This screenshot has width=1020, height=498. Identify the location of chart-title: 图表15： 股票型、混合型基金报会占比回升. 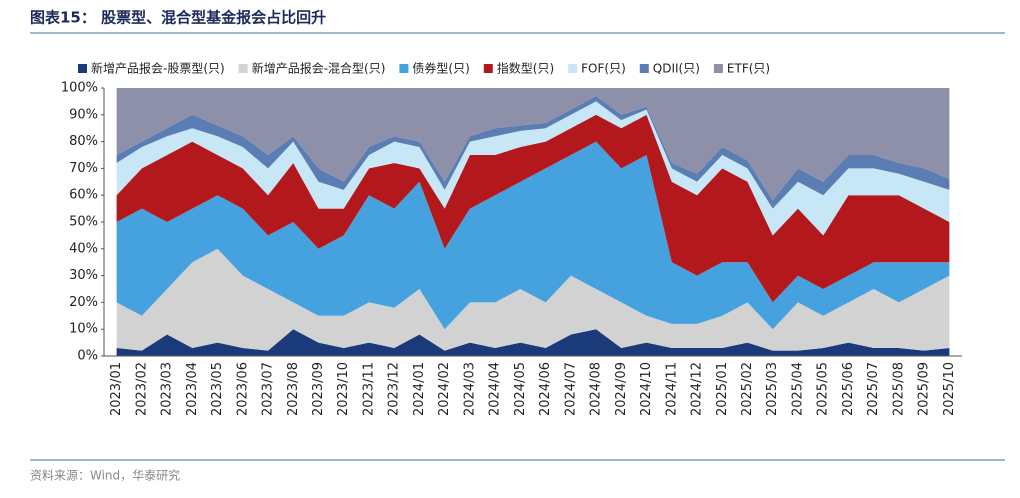
(178, 18).